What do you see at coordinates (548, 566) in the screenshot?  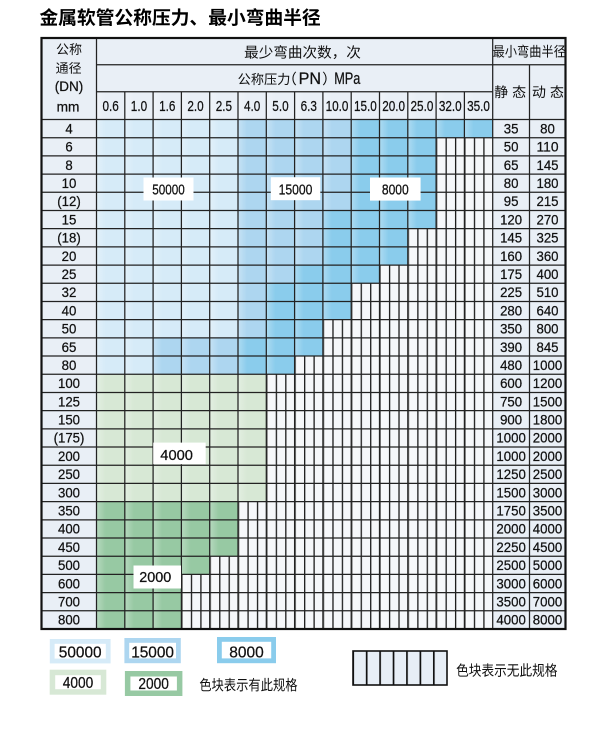 I see `svg-text: 5000` at bounding box center [548, 566].